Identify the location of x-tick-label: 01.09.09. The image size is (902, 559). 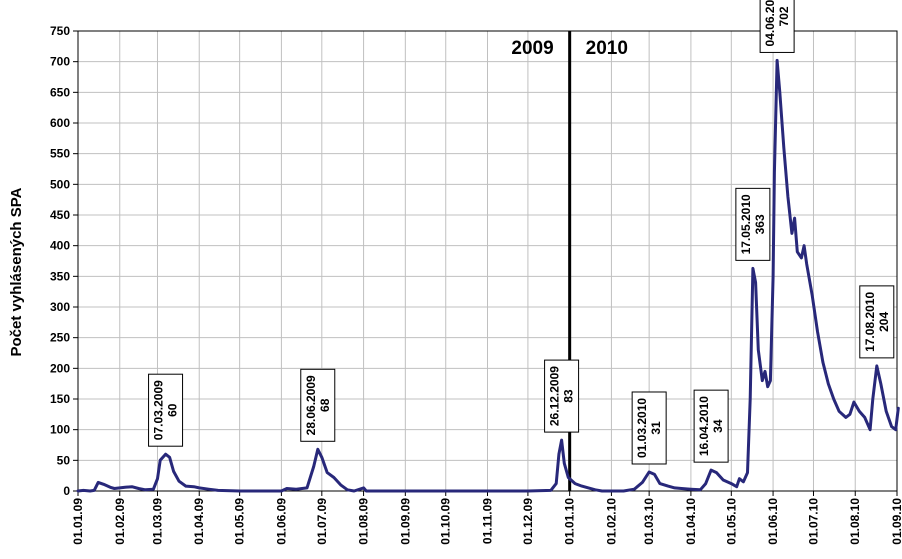
(405, 521).